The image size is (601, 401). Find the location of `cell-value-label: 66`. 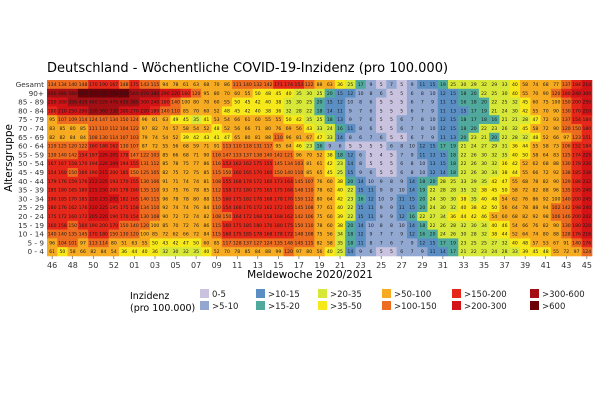

cell-value-label: 66 is located at coordinates (525, 226).